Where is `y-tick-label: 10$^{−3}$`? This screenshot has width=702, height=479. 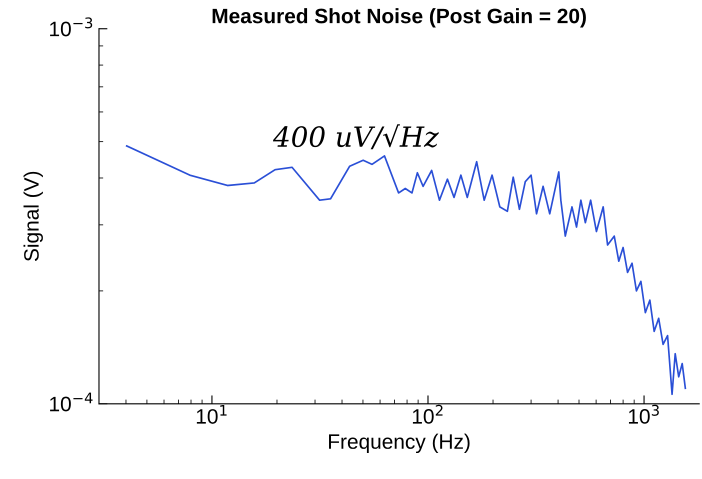
y-tick-label: 10$^{−3}$ is located at coordinates (71, 26).